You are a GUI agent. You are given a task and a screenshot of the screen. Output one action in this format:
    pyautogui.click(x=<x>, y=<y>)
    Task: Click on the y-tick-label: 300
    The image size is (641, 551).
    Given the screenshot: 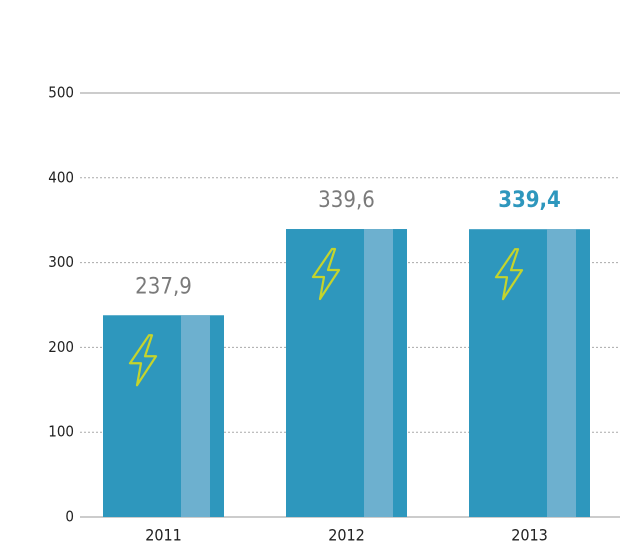 What is the action you would take?
    pyautogui.click(x=61, y=262)
    